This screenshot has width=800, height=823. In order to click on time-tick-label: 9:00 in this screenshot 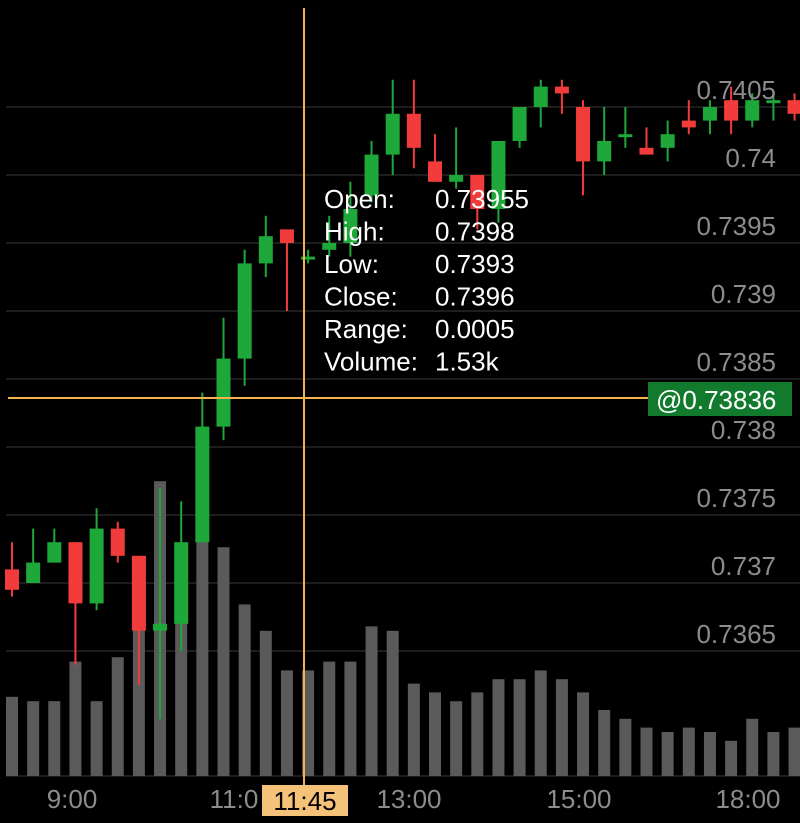, I will do `click(72, 799)`.